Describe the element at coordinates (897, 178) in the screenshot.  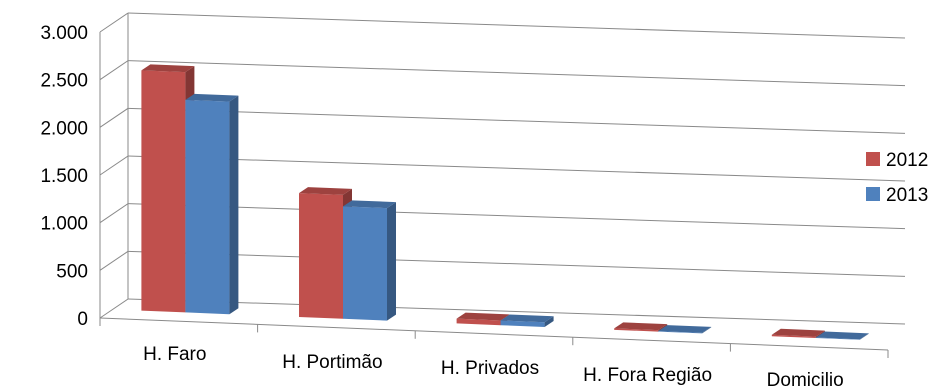
I see `legend: 2012 2013` at that location.